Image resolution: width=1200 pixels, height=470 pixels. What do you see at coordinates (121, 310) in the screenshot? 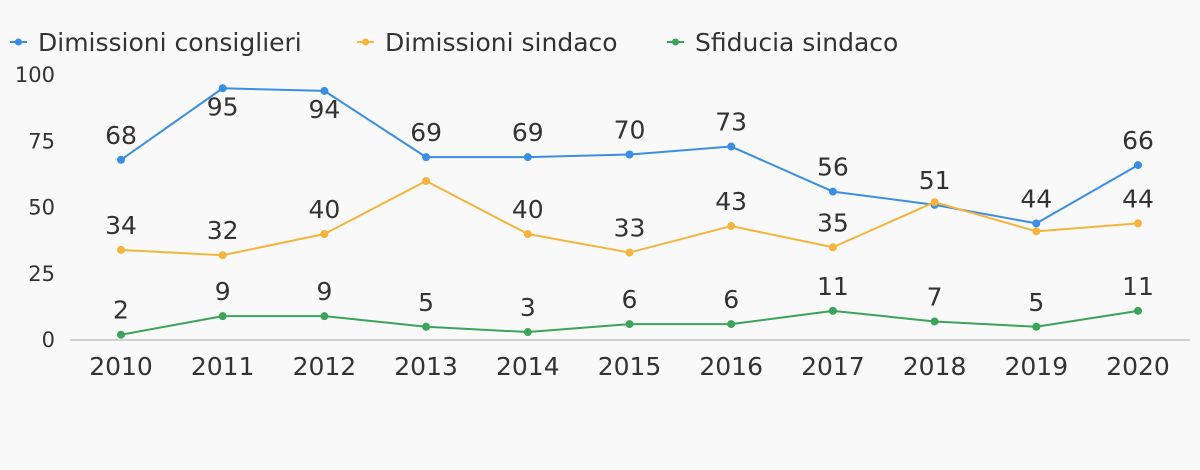
I see `data-label-sfiducia-sindaco: 2` at bounding box center [121, 310].